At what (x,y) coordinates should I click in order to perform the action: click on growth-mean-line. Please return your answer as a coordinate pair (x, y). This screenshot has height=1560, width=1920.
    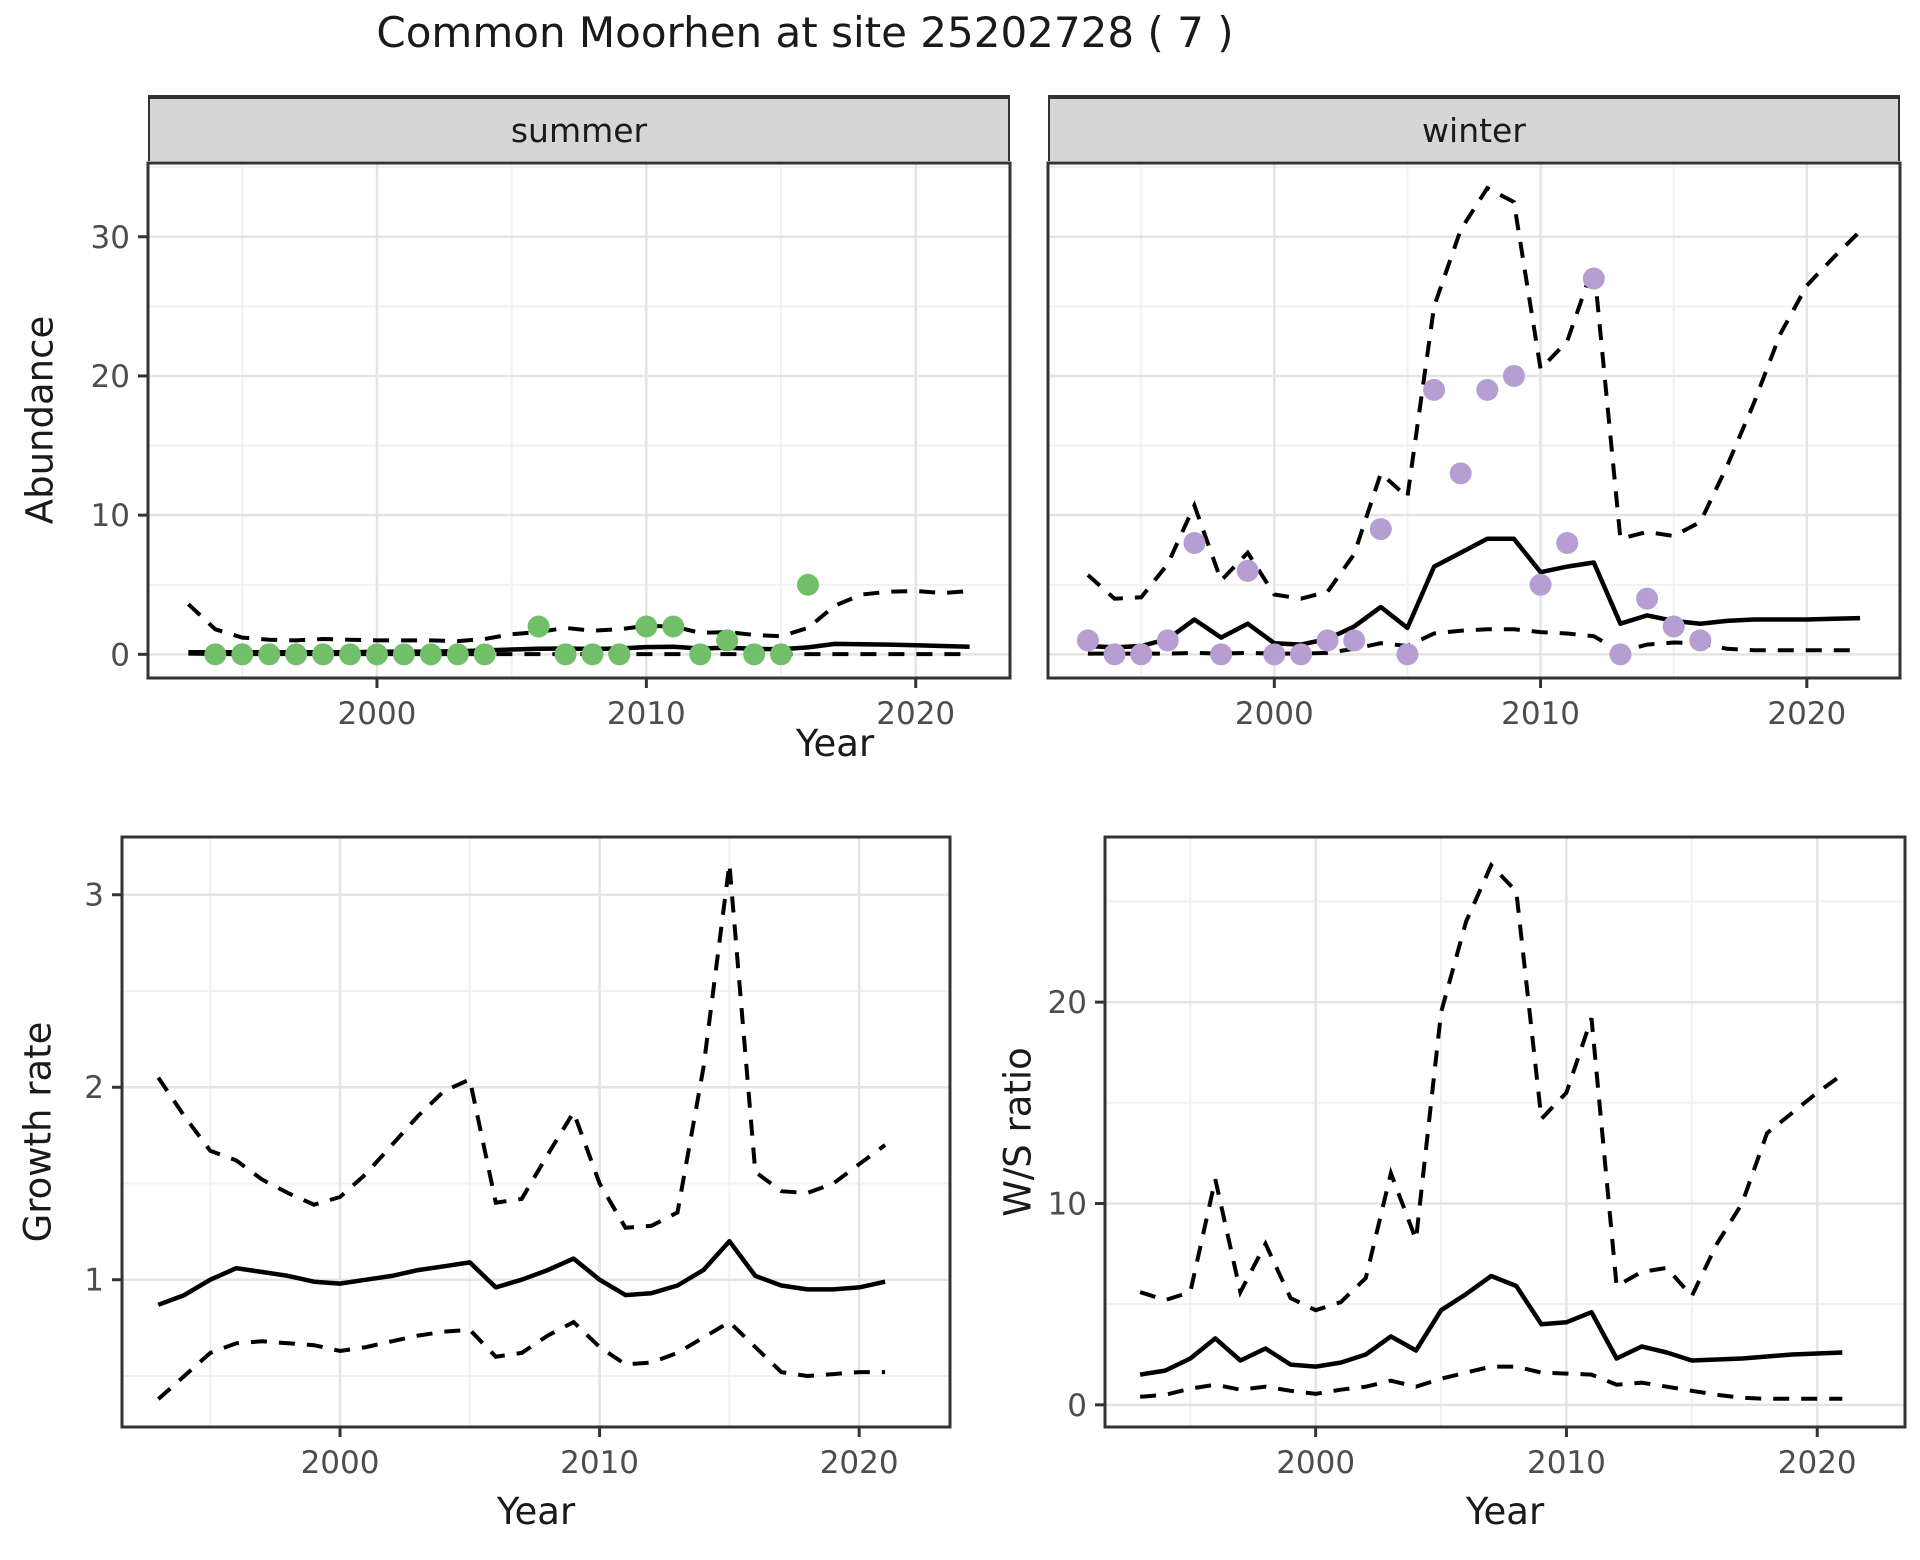
    Looking at the image, I should click on (521, 1272).